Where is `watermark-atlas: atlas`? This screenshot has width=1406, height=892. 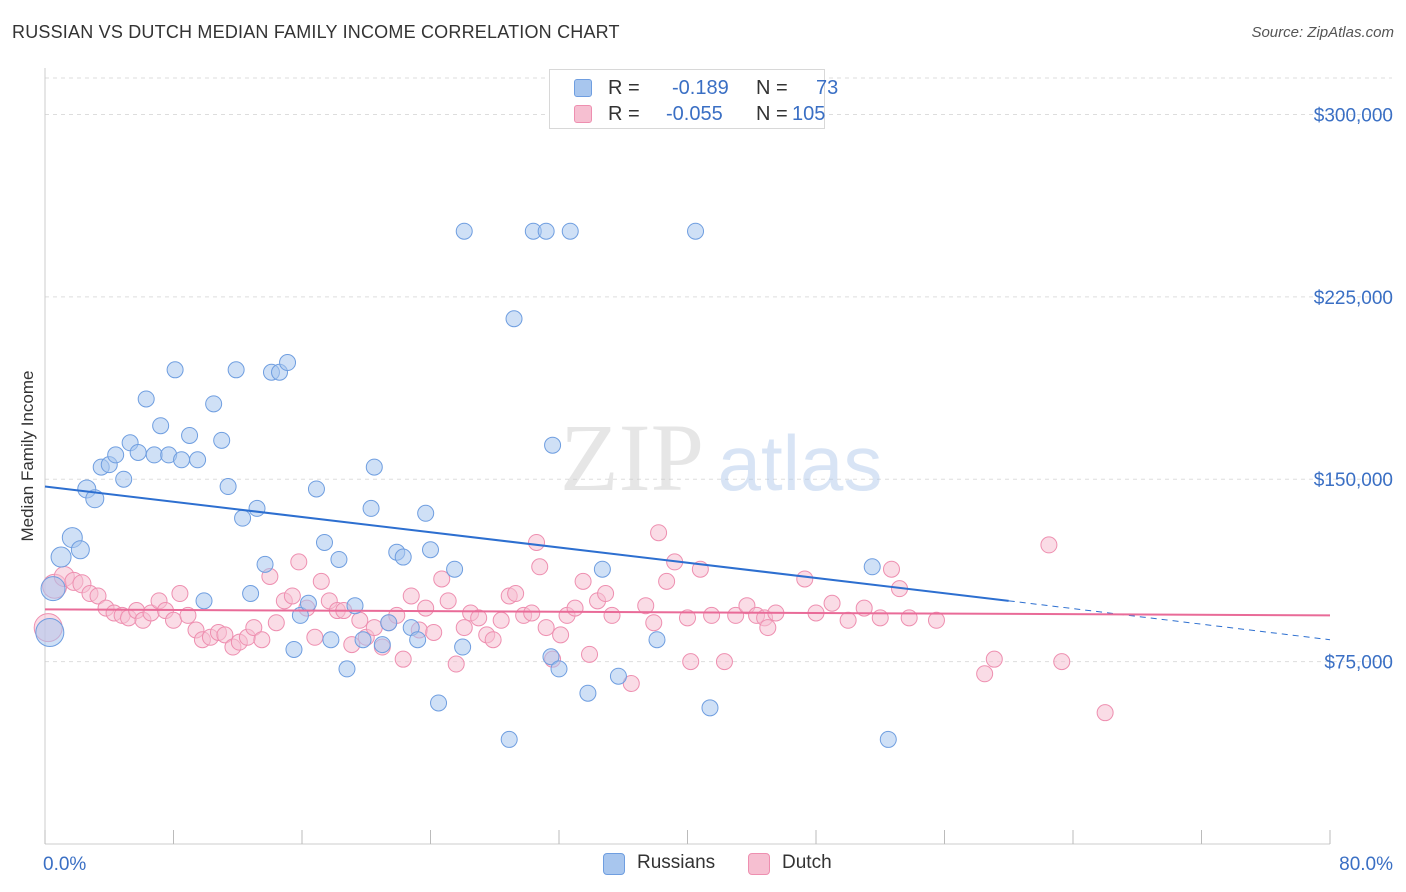
watermark-atlas: atlas is located at coordinates (800, 463).